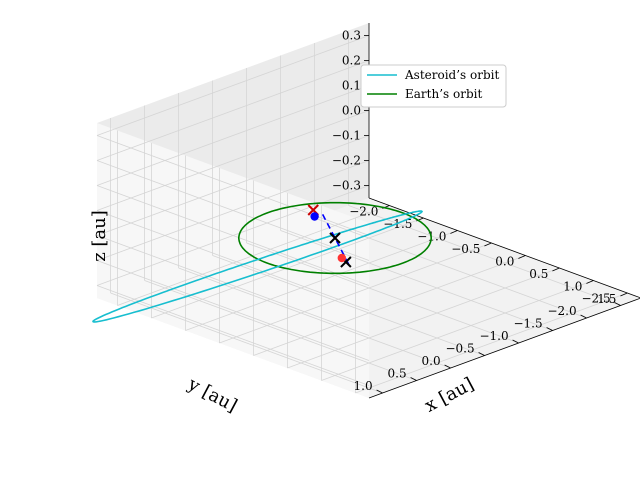  What do you see at coordinates (341, 258) in the screenshot?
I see `marker-asteroid` at bounding box center [341, 258].